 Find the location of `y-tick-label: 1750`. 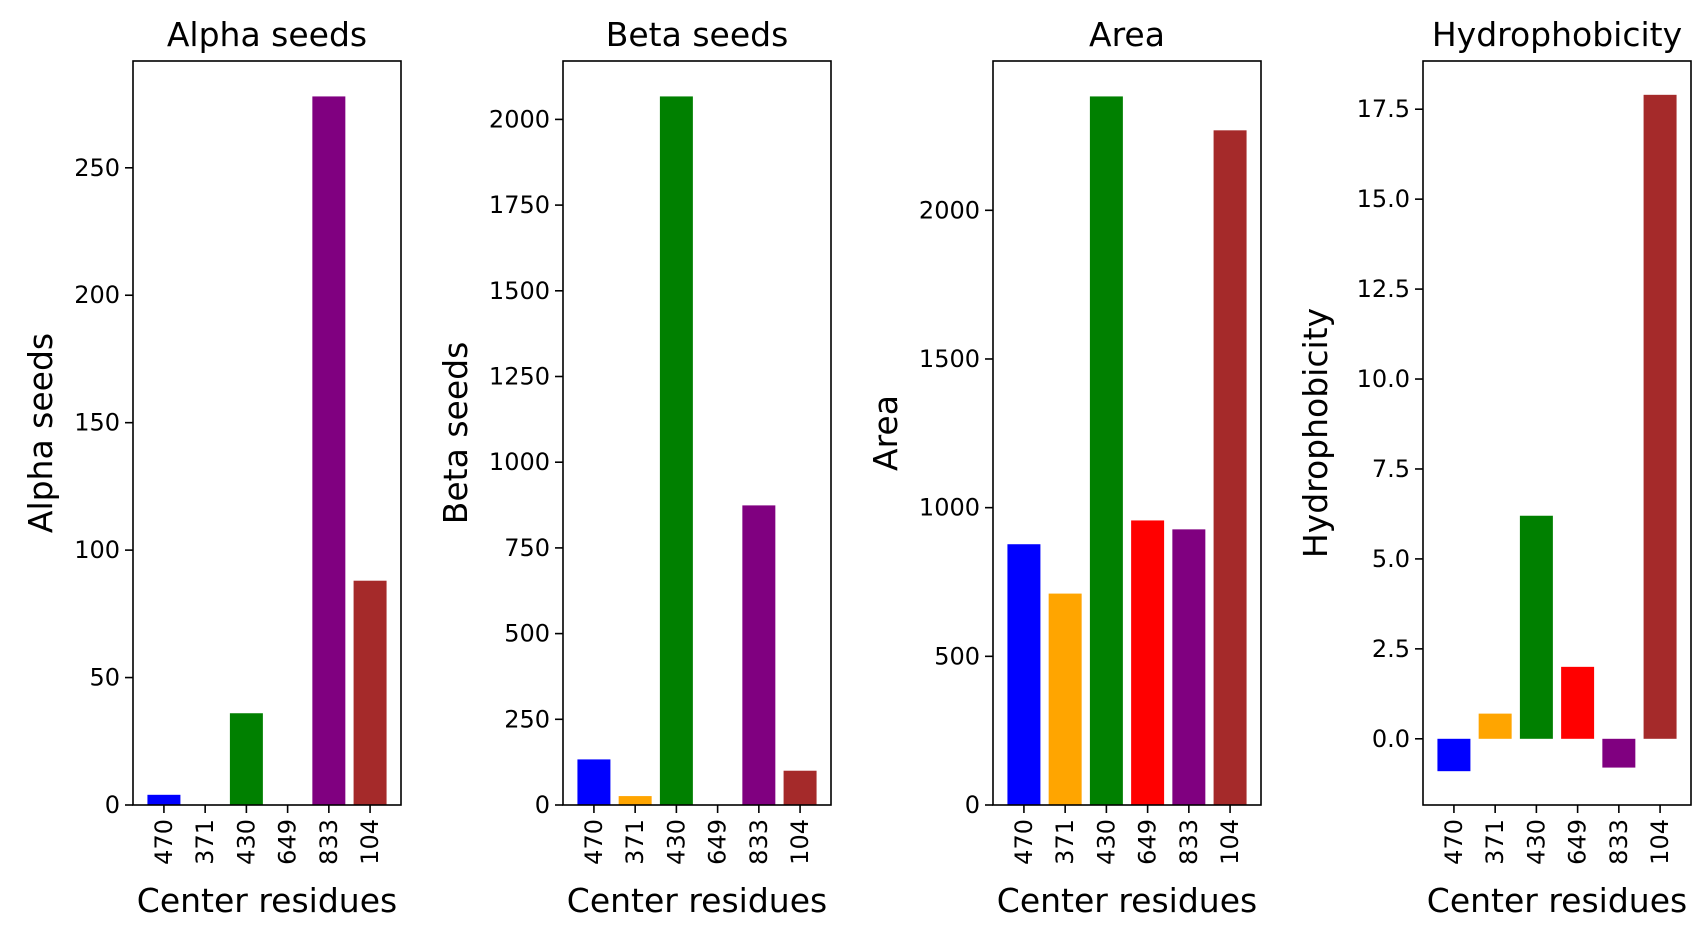

y-tick-label: 1750 is located at coordinates (519, 205).